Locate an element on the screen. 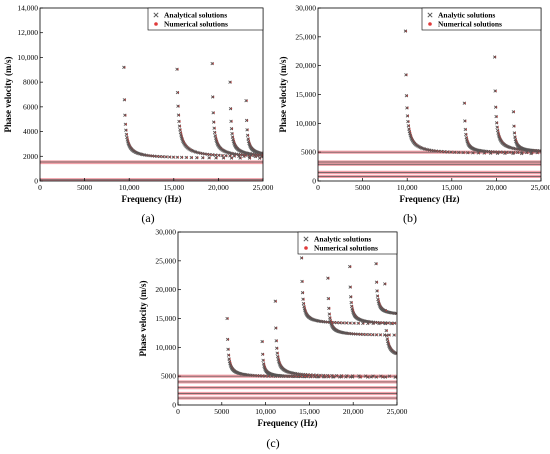  legend-numerical-marker is located at coordinates (430, 24).